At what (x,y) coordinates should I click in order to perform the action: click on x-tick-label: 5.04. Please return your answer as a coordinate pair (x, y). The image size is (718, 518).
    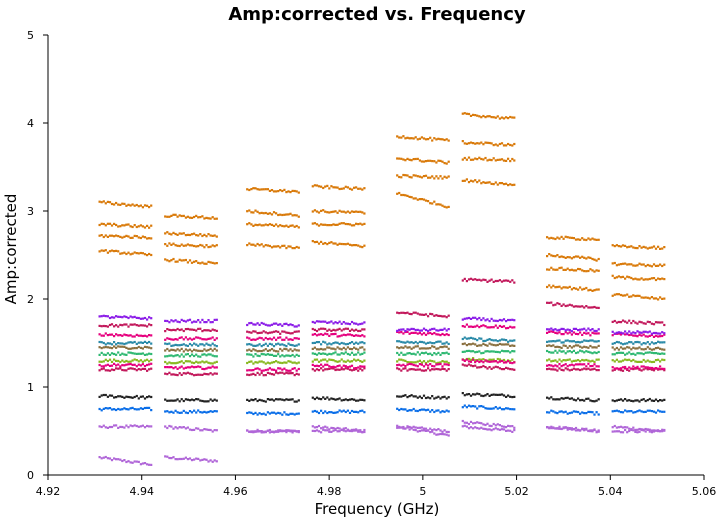
    Looking at the image, I should click on (610, 491).